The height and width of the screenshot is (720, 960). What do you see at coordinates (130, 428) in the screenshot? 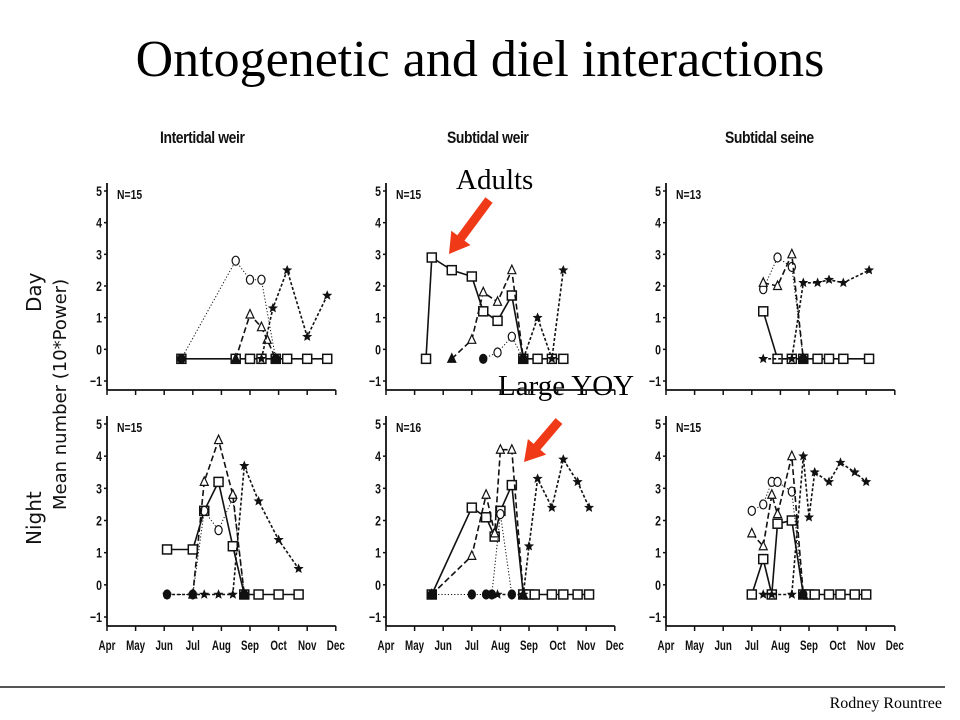
I see `n-label: N=15` at bounding box center [130, 428].